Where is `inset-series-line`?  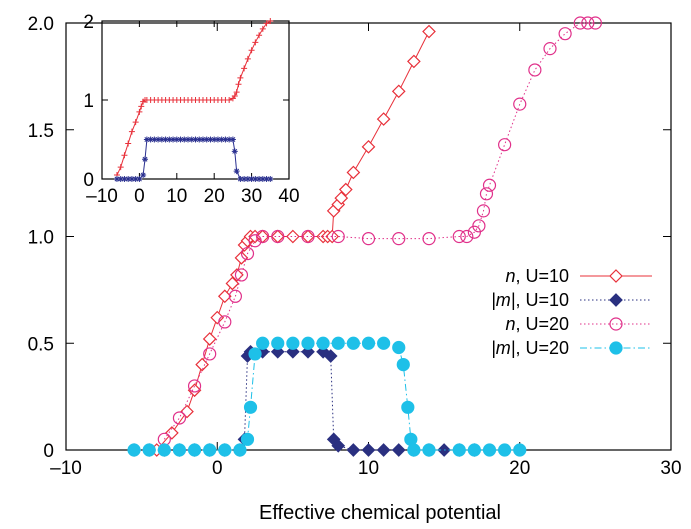 inset-series-line is located at coordinates (193, 98).